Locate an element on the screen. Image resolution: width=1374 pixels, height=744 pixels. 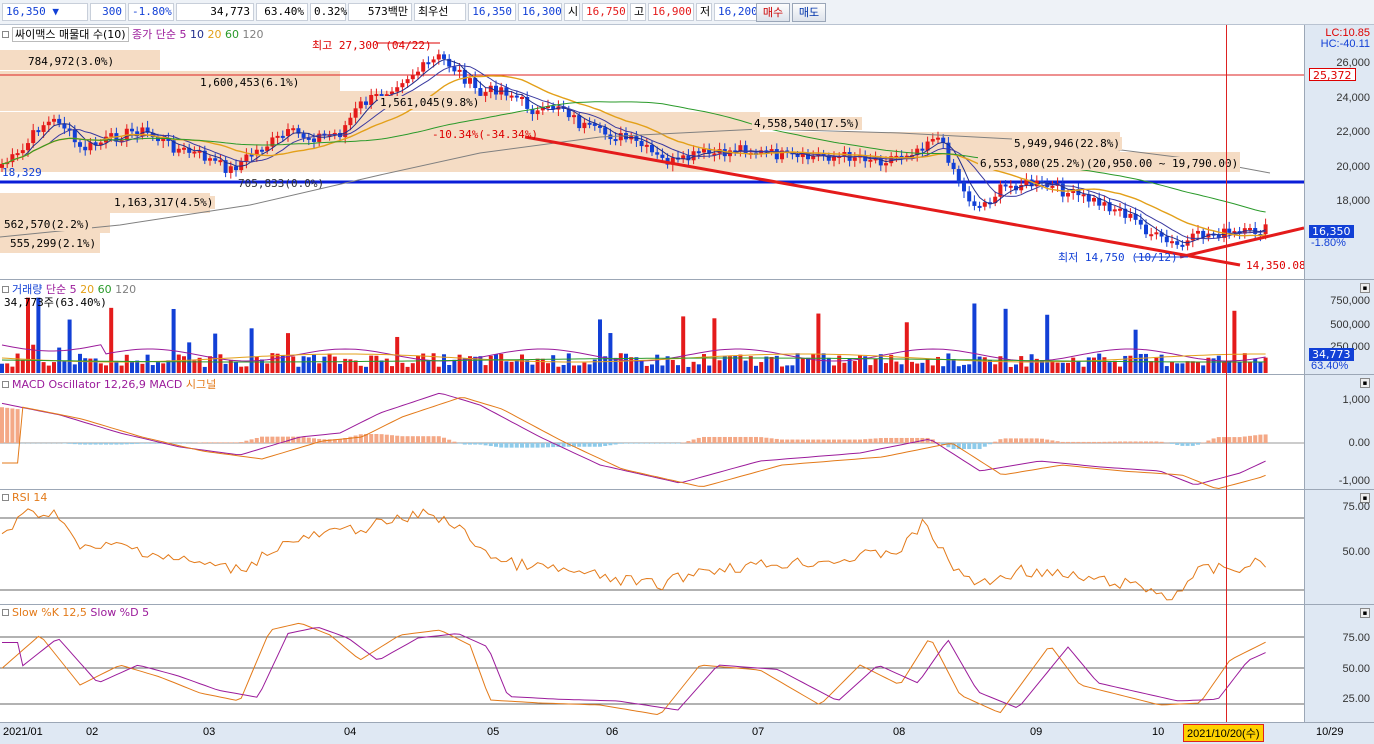
volume-subtitle: 34,773주(63.40%) is located at coordinates (55, 302).